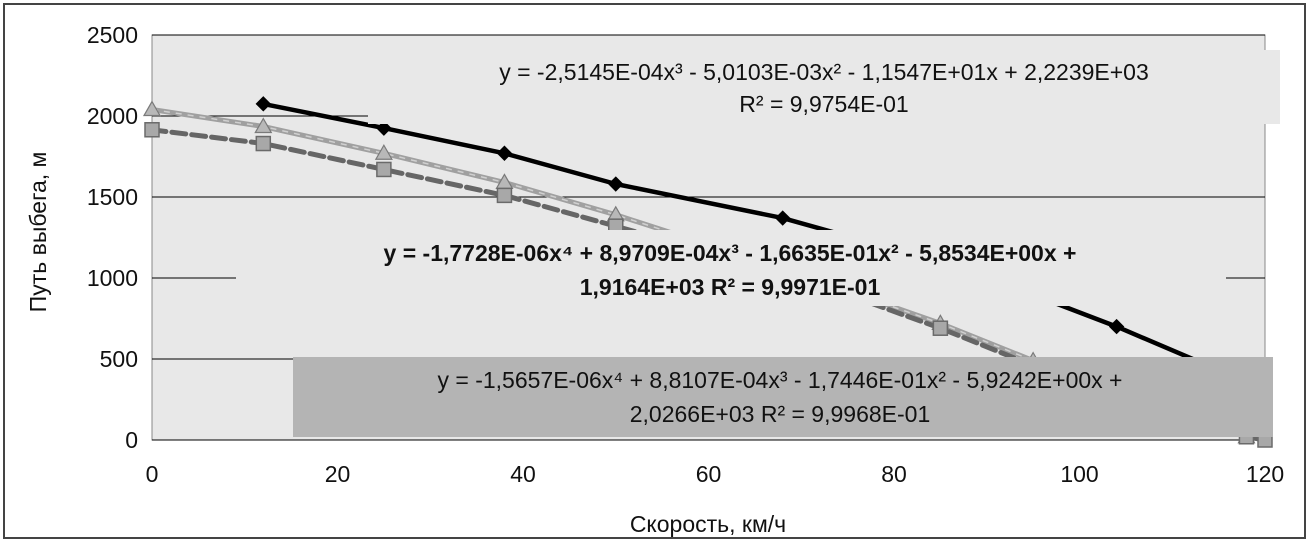  Describe the element at coordinates (783, 397) in the screenshot. I see `equation-3-box` at that location.